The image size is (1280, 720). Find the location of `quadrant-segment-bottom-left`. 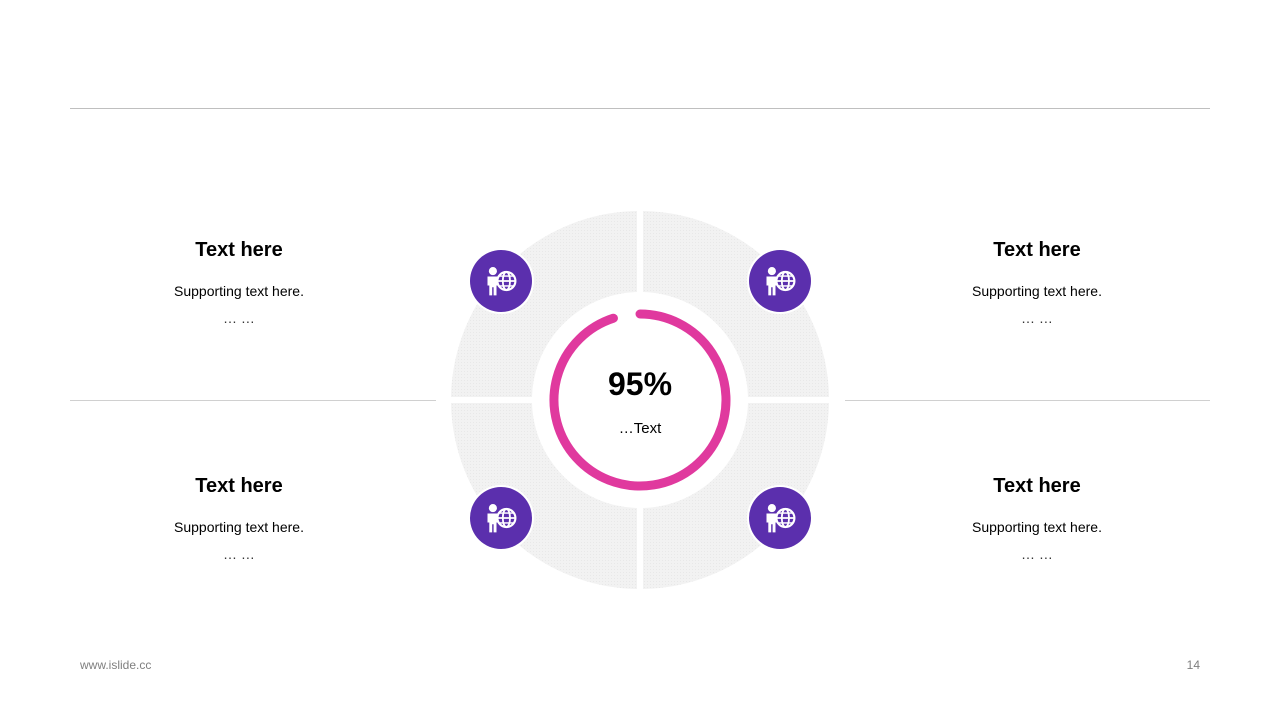

quadrant-segment-bottom-left is located at coordinates (544, 496).